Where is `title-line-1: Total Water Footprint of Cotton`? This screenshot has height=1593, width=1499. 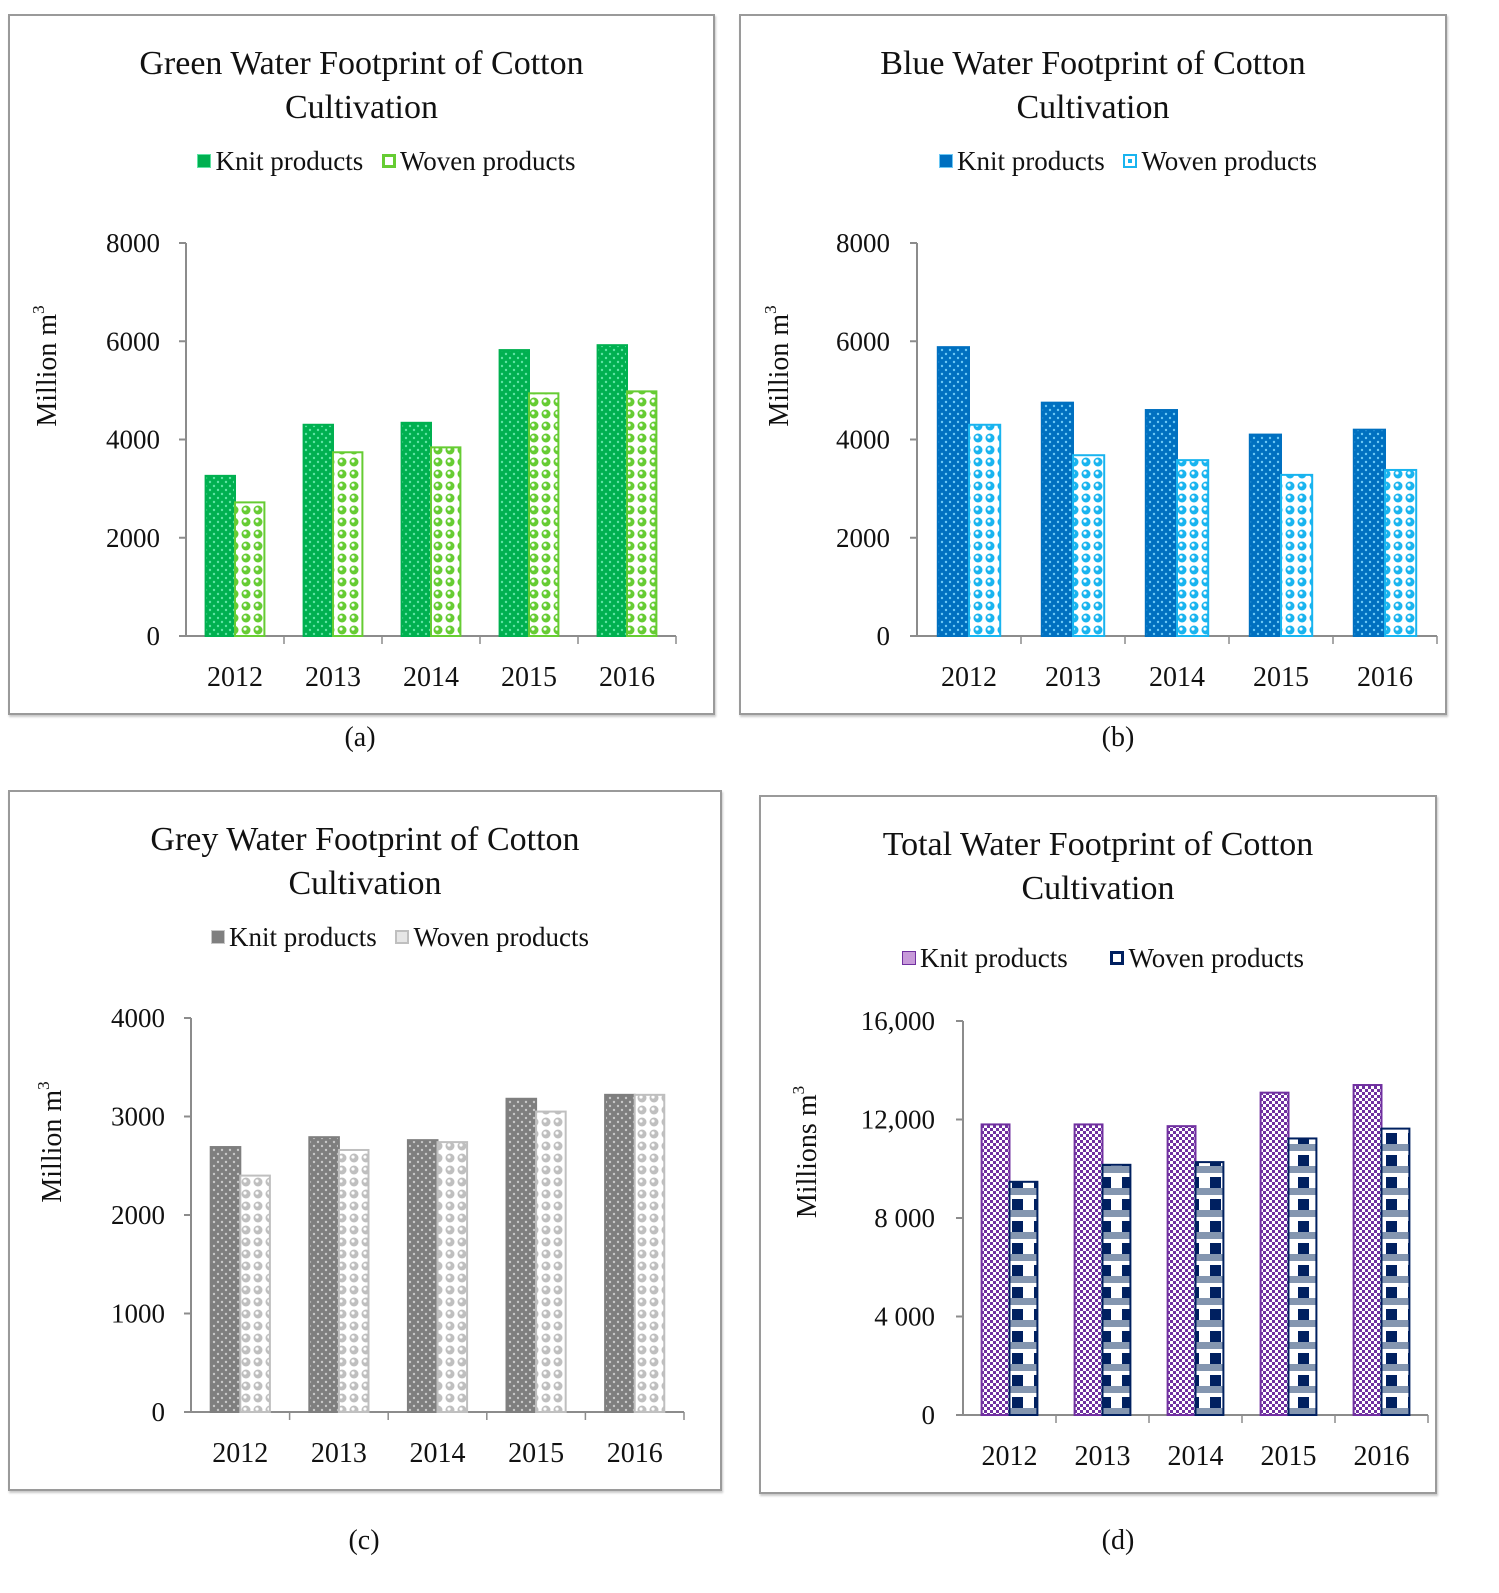 title-line-1: Total Water Footprint of Cotton is located at coordinates (1098, 844).